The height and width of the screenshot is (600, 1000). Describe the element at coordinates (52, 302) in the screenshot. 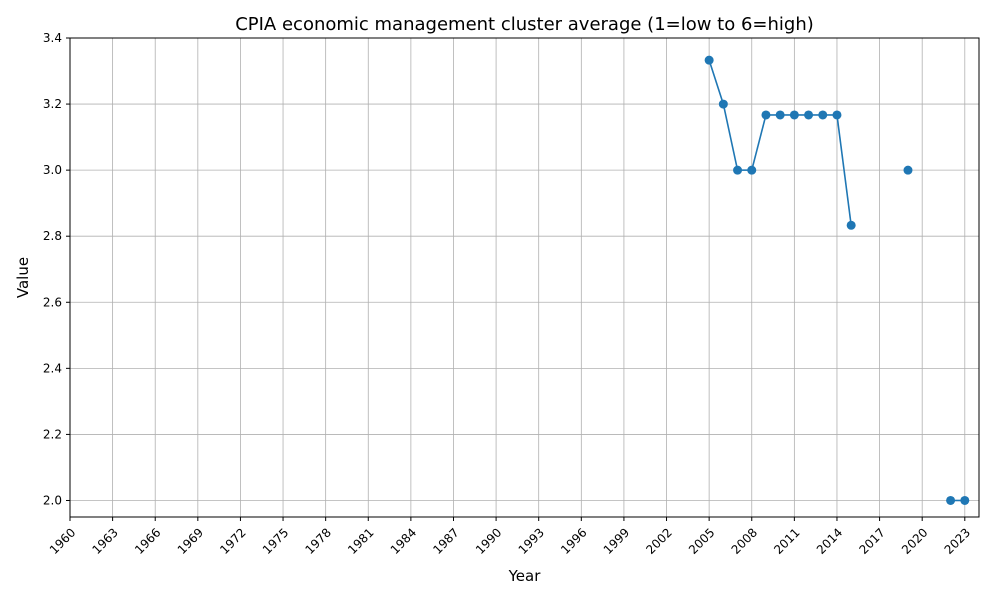

I see `y-tick-label: 2.6` at that location.